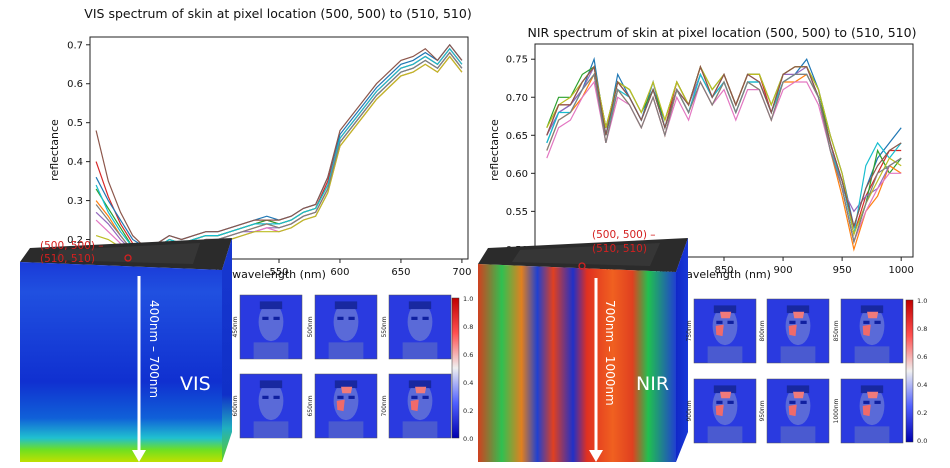  What do you see at coordinates (762, 410) in the screenshot?
I see `slice-label: 950nm` at bounding box center [762, 410].